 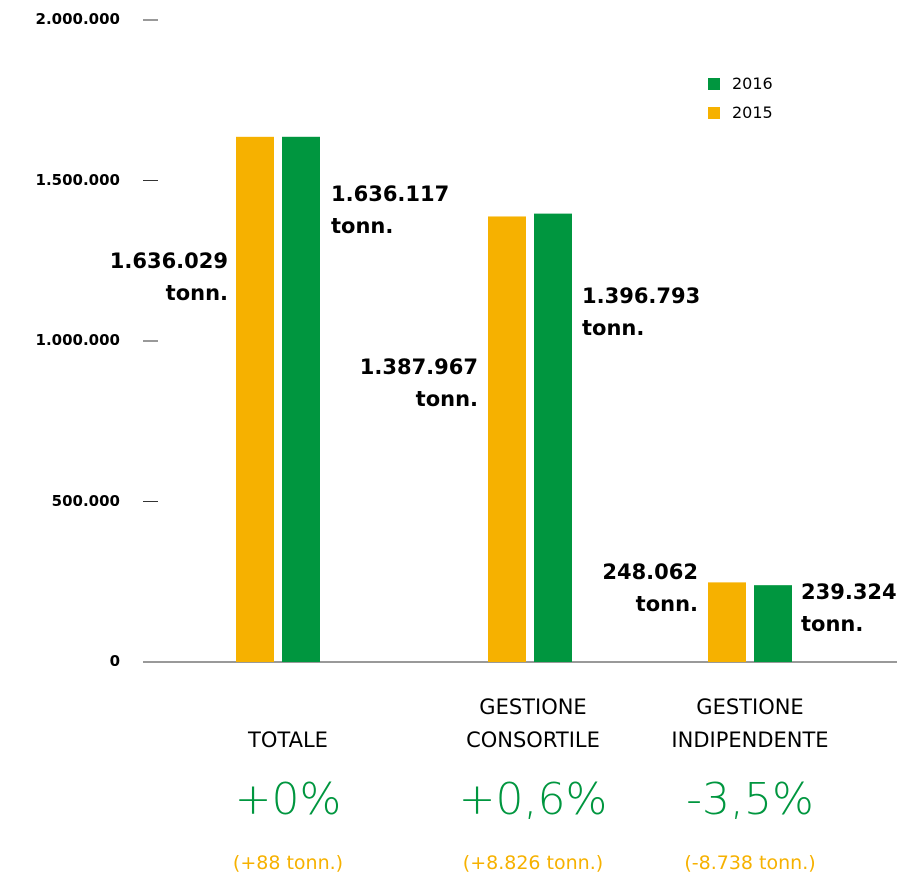 What do you see at coordinates (650, 588) in the screenshot?
I see `value-label: 248.062 tonn.` at bounding box center [650, 588].